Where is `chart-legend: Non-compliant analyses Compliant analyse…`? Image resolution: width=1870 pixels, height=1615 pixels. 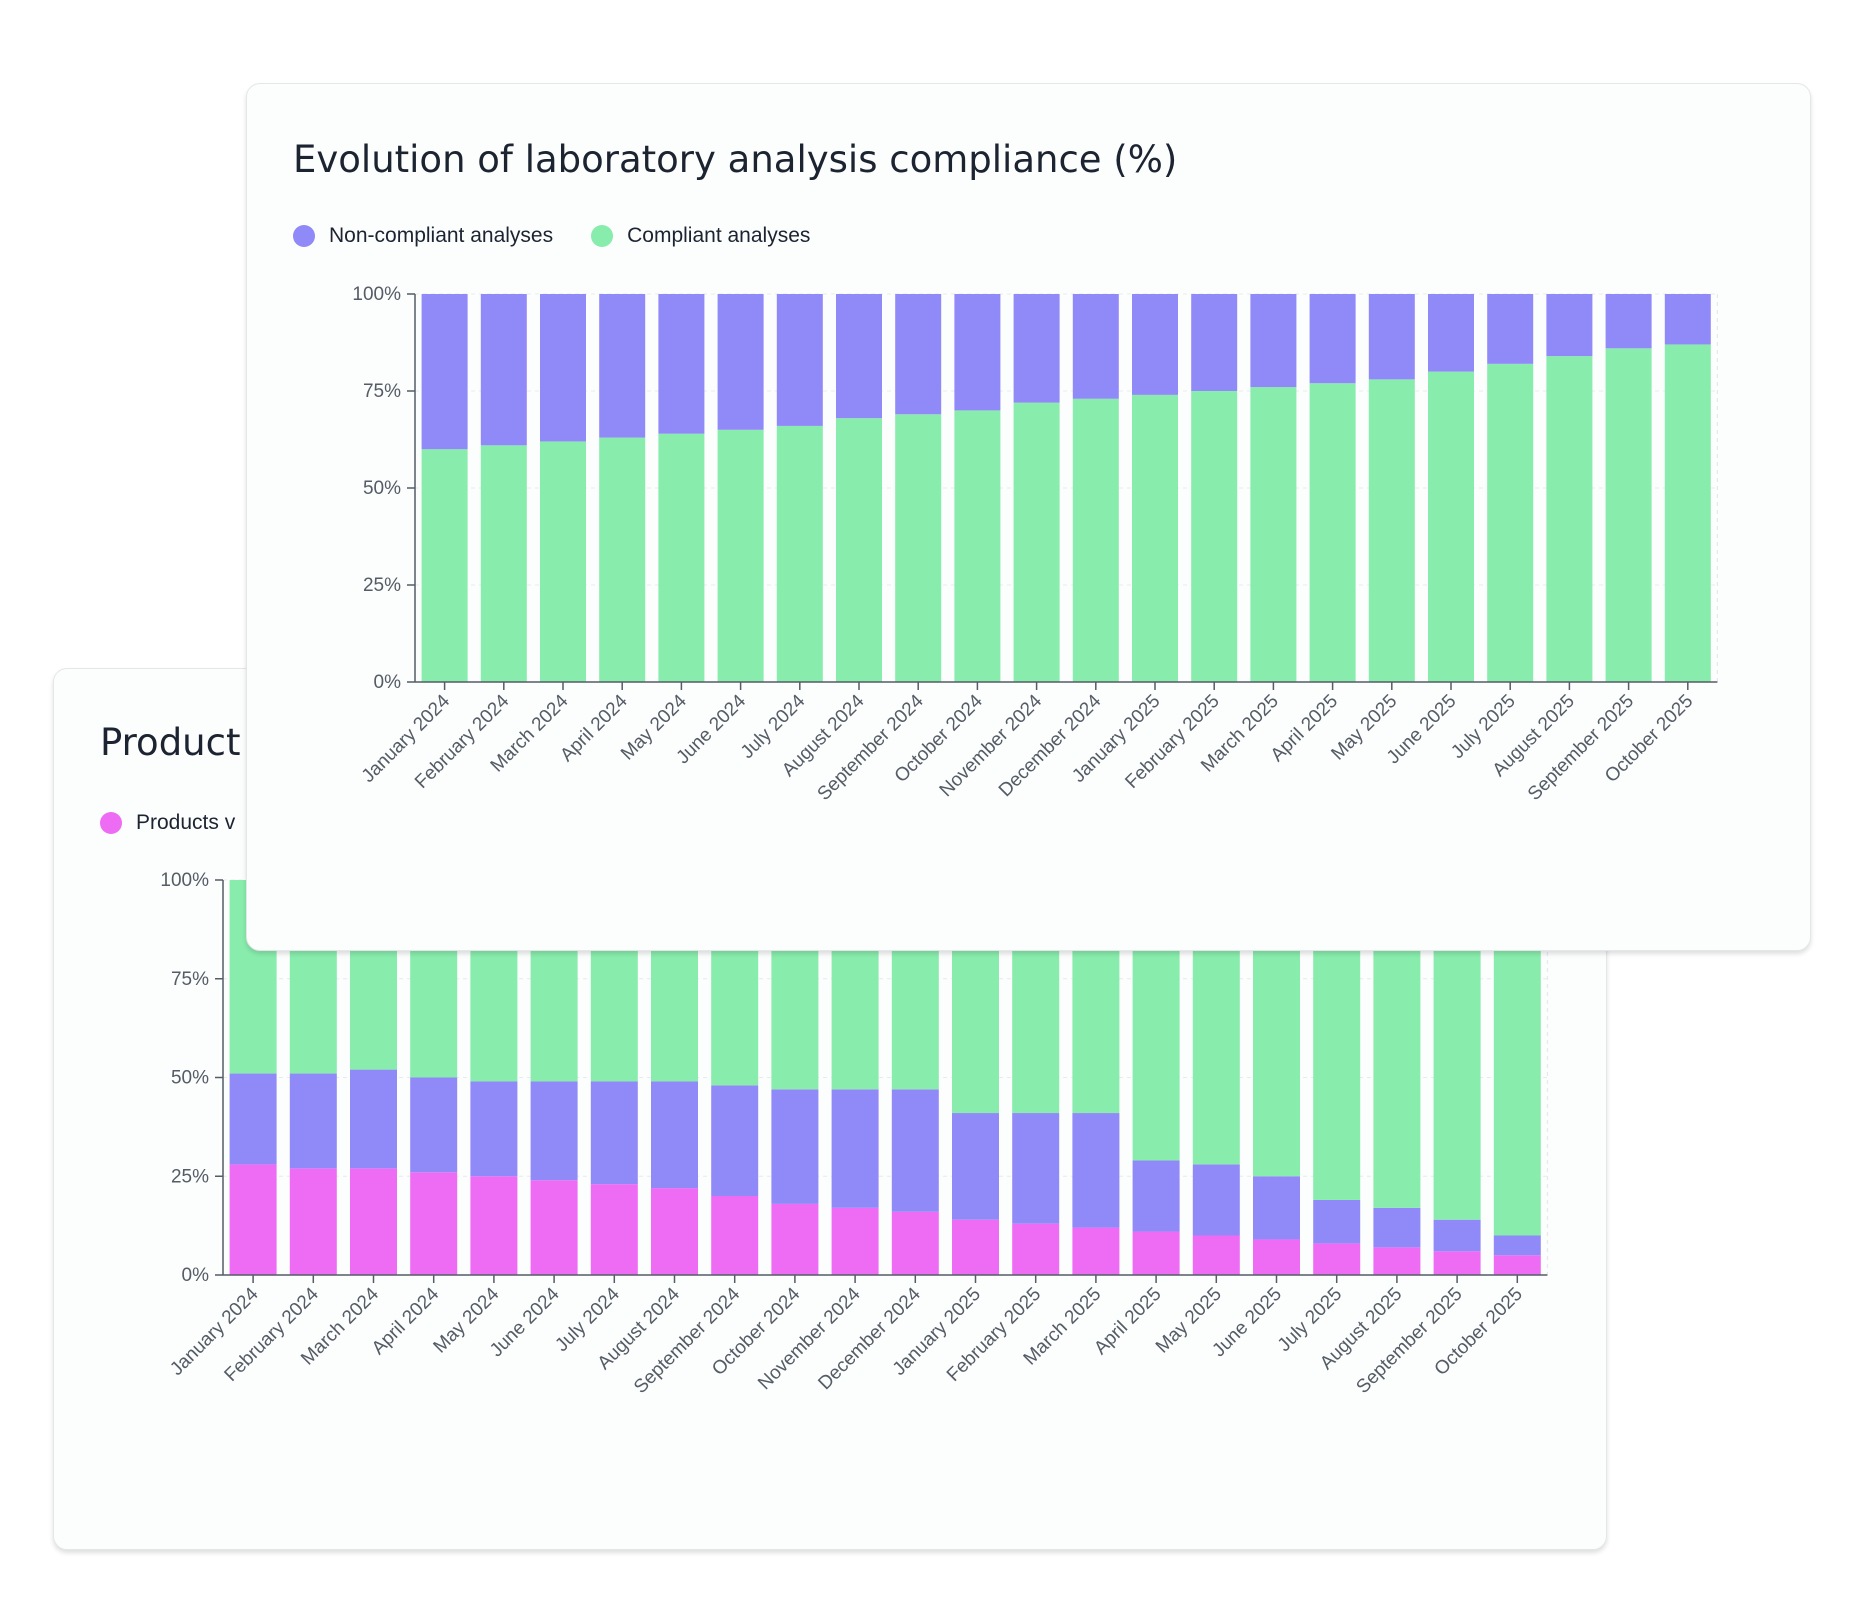 chart-legend: Non-compliant analyses Compliant analyse… is located at coordinates (570, 236).